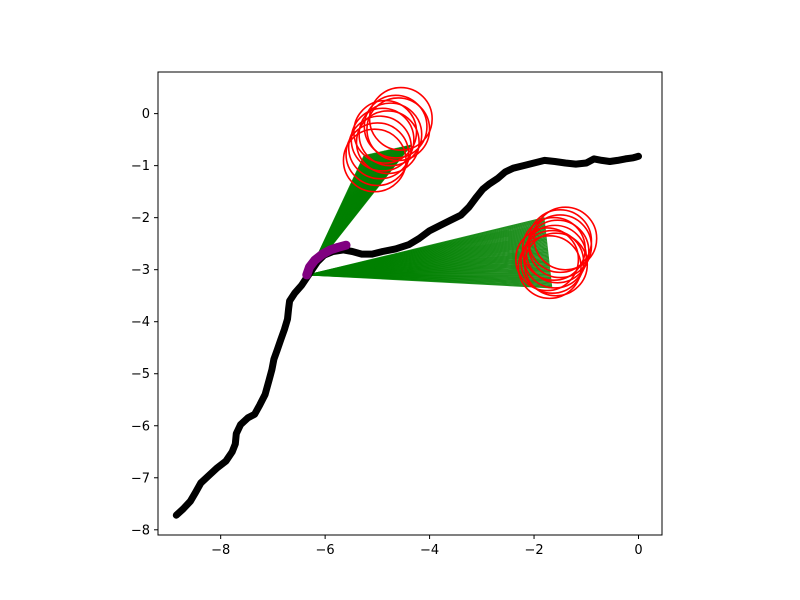 The height and width of the screenshot is (600, 800). I want to click on lower-cone, so click(430, 253).